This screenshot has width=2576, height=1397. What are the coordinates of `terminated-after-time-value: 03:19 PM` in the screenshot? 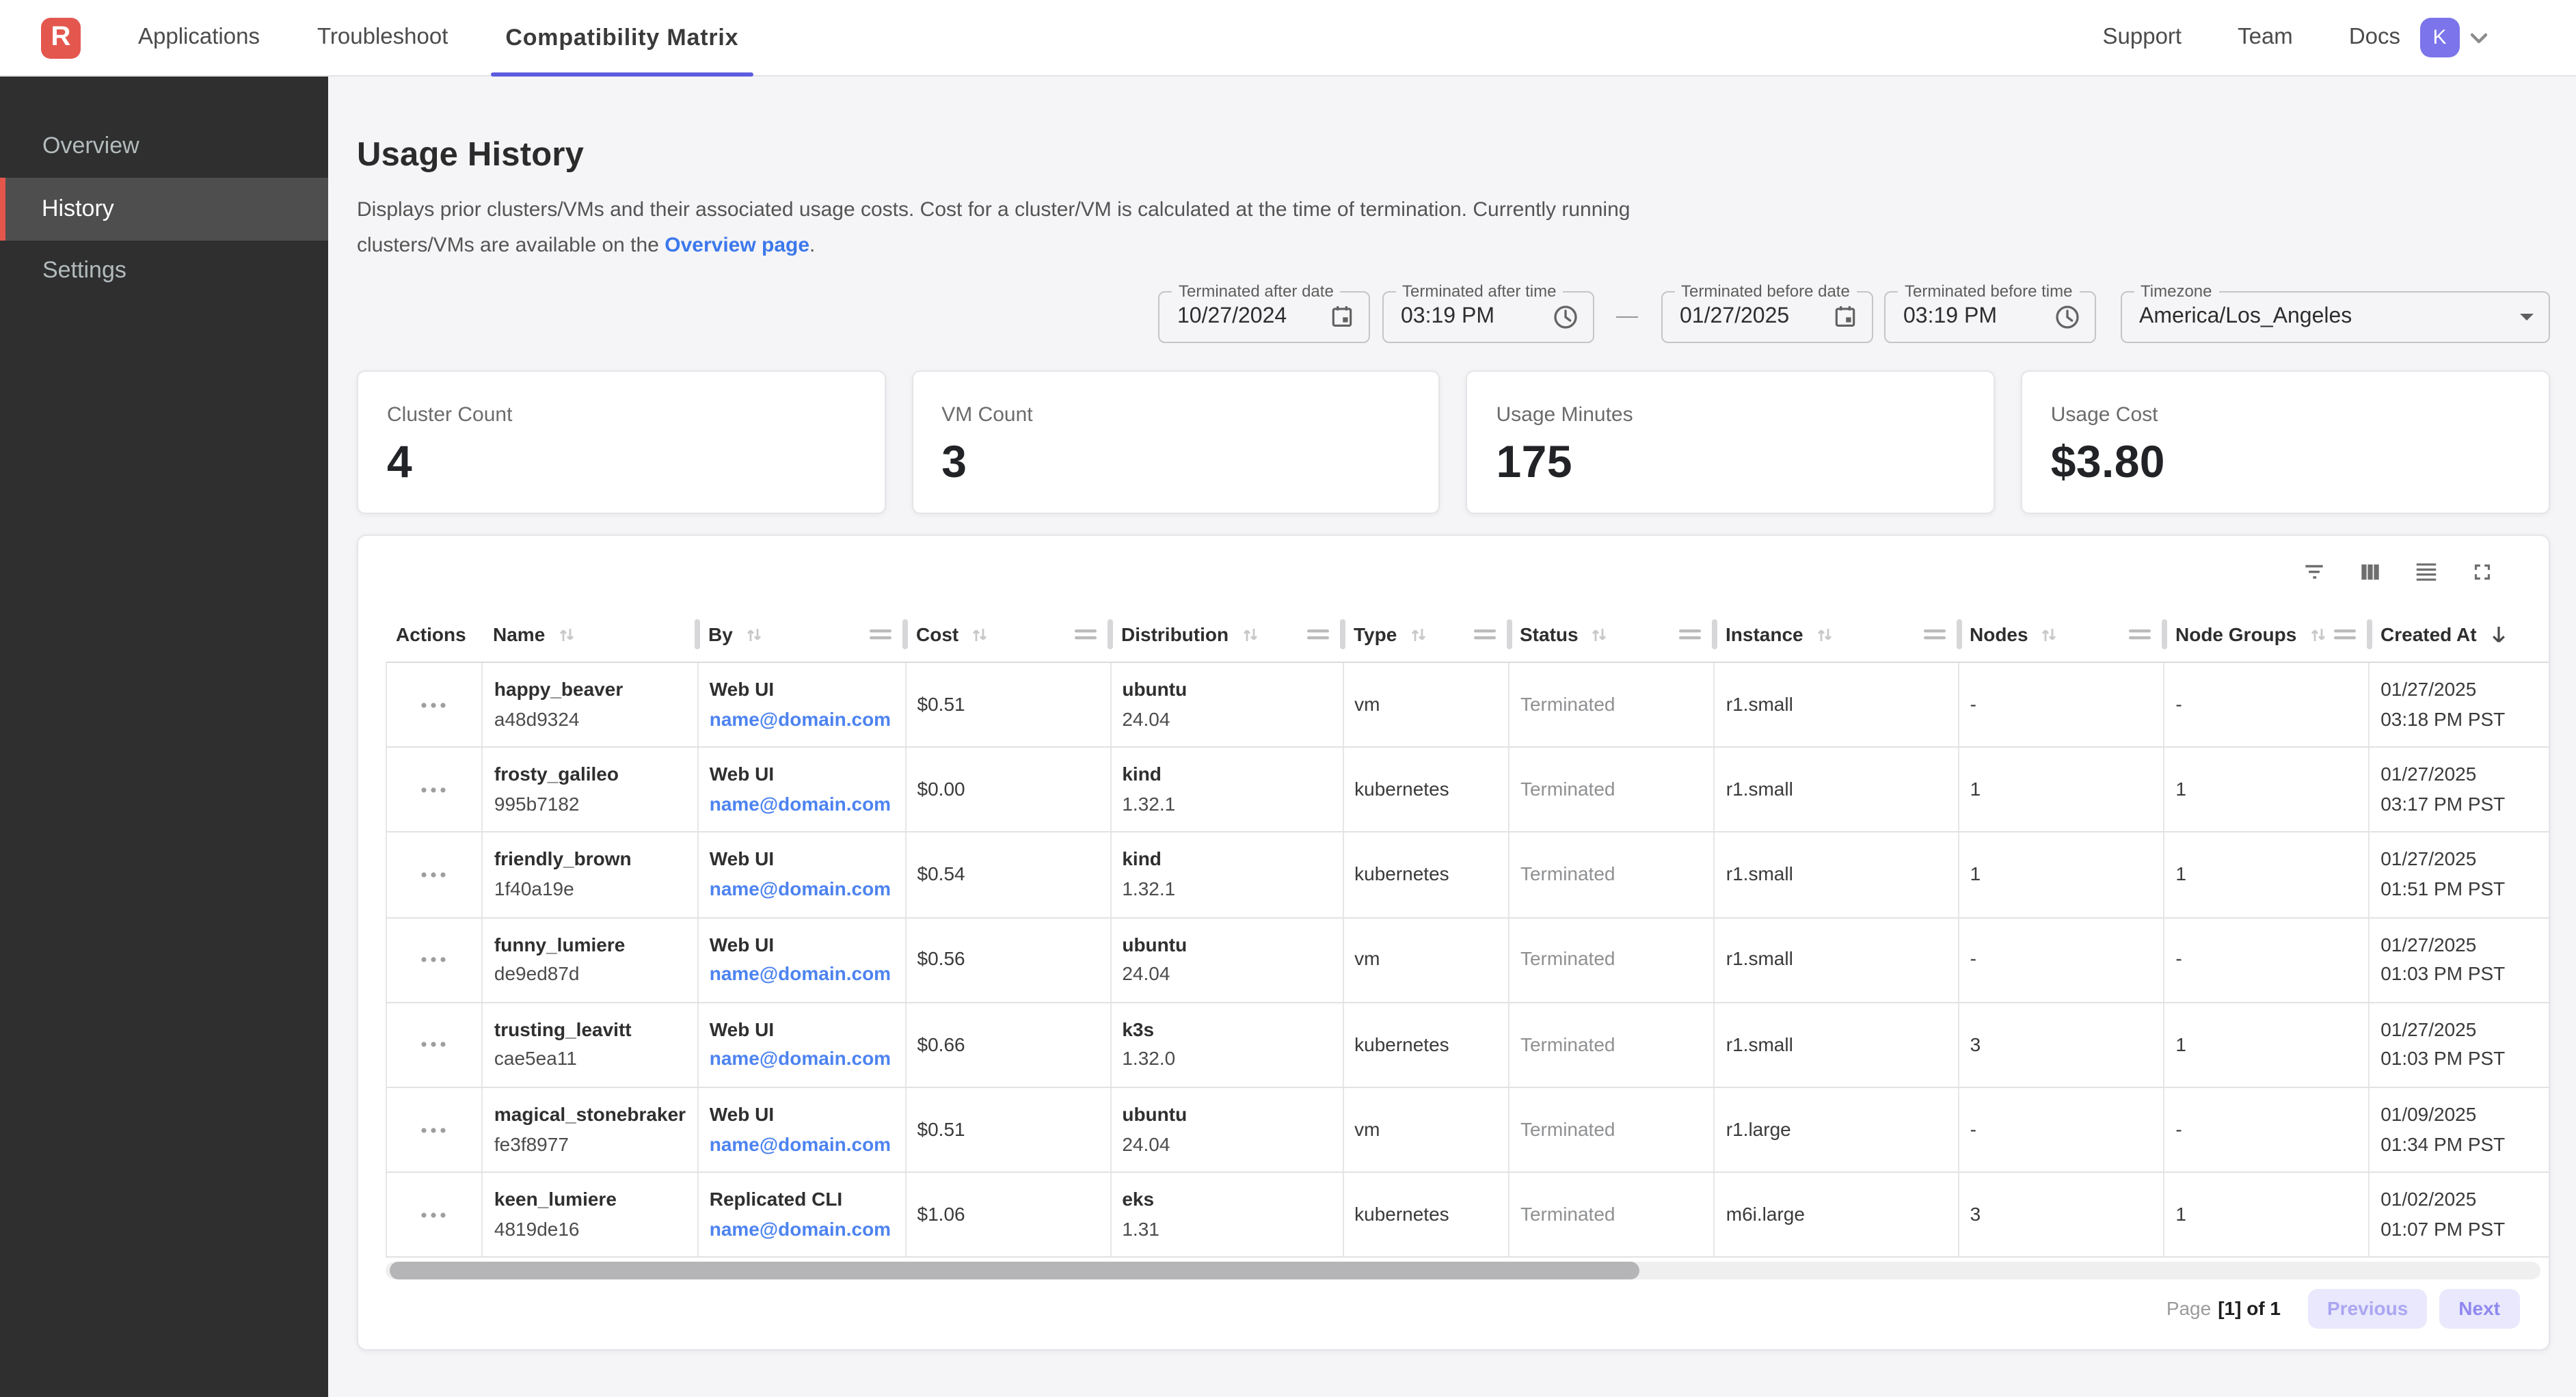 It's located at (1447, 315).